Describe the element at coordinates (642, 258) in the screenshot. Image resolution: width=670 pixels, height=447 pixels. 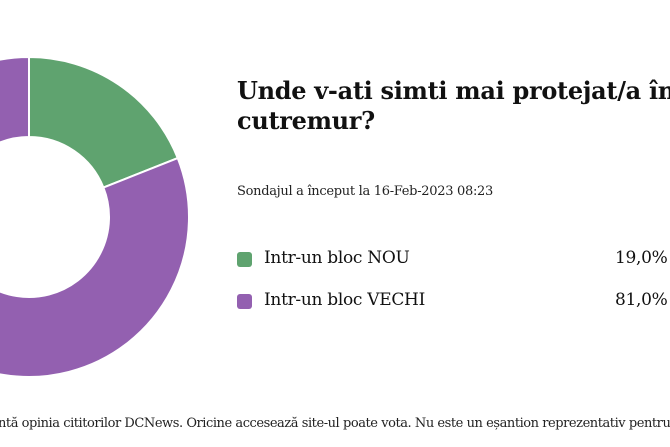
I see `legend-percent: 19,0% (` at that location.